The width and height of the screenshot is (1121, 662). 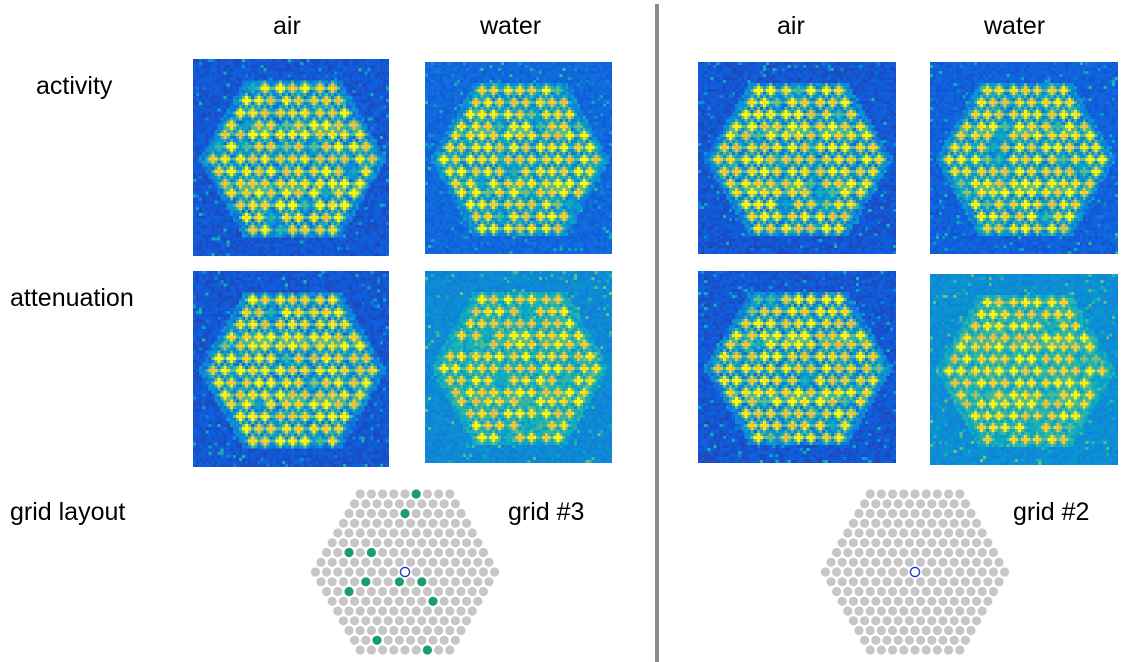 I want to click on attenuation-air-right-image, so click(x=797, y=367).